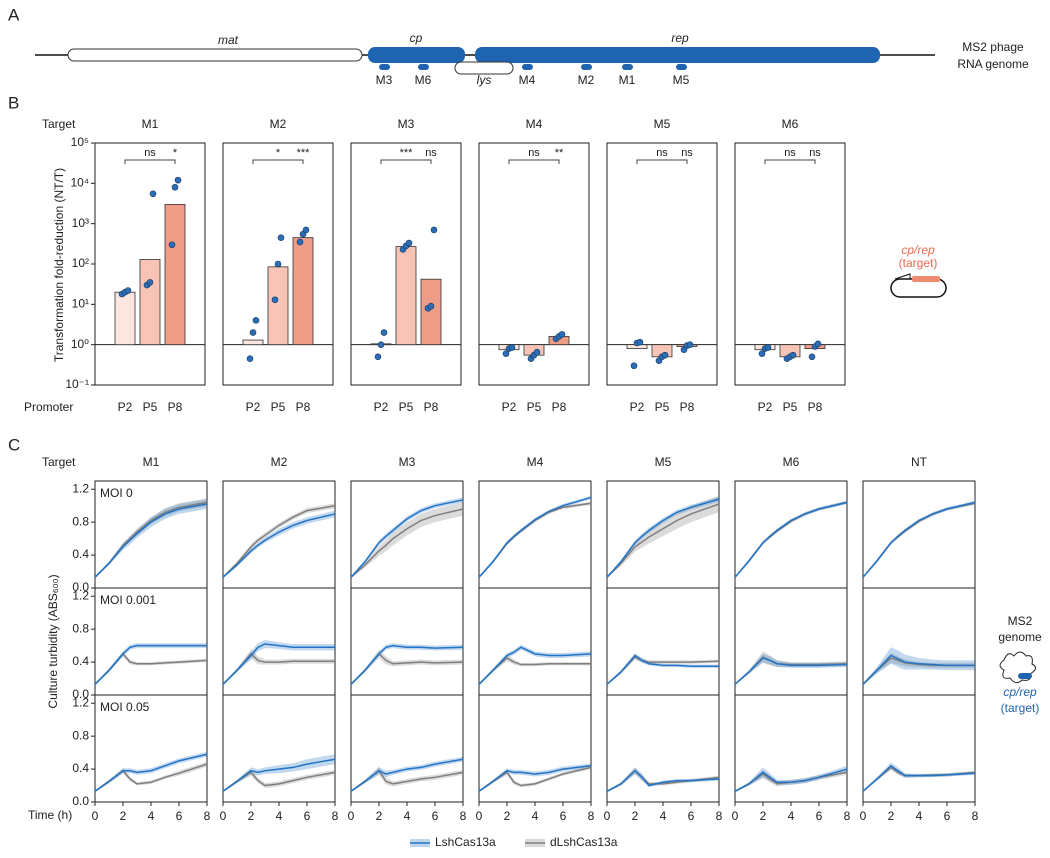 The image size is (1050, 858). Describe the element at coordinates (559, 153) in the screenshot. I see `significance-label: **` at that location.